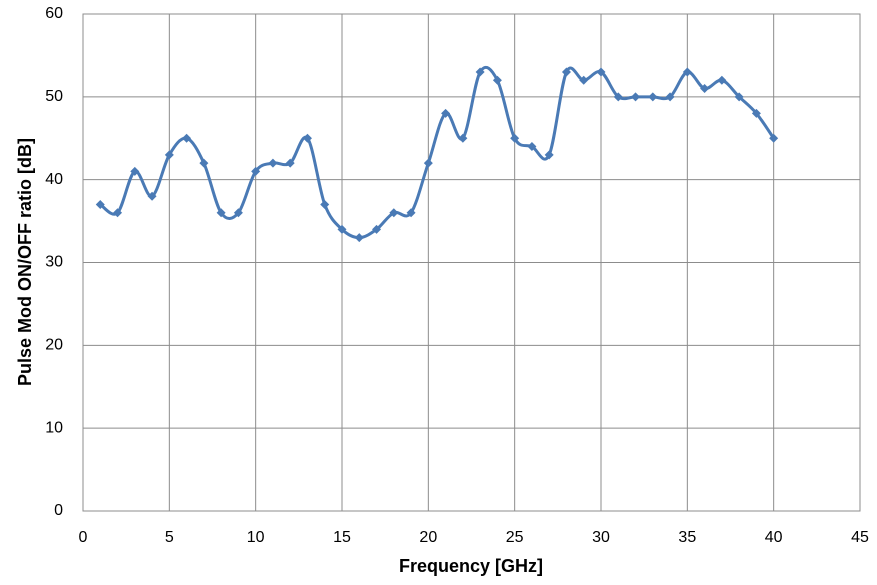 This screenshot has width=877, height=585. I want to click on y-tick-label: 0, so click(58, 510).